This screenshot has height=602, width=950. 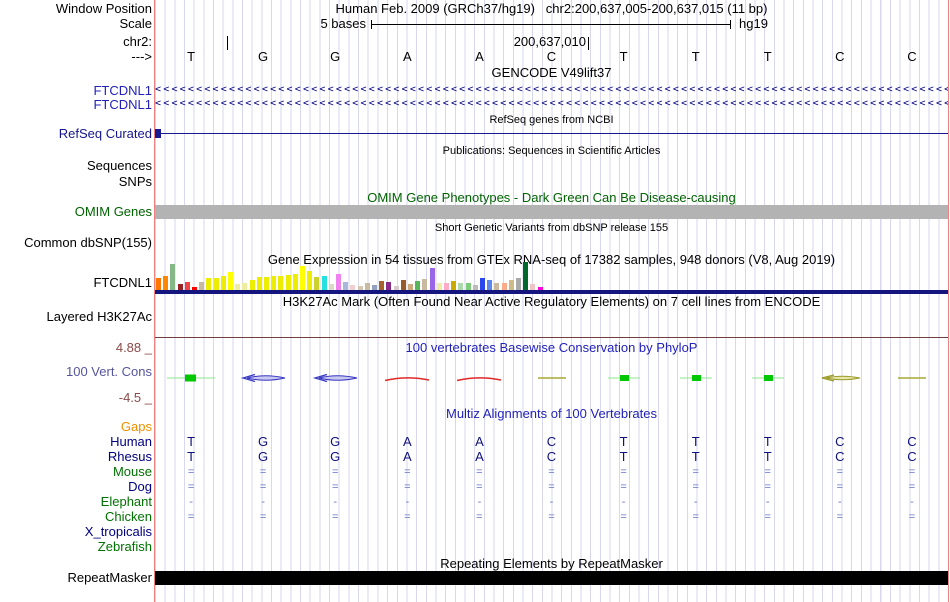 I want to click on multiz-species-label-gaps: Gaps, so click(x=136, y=426).